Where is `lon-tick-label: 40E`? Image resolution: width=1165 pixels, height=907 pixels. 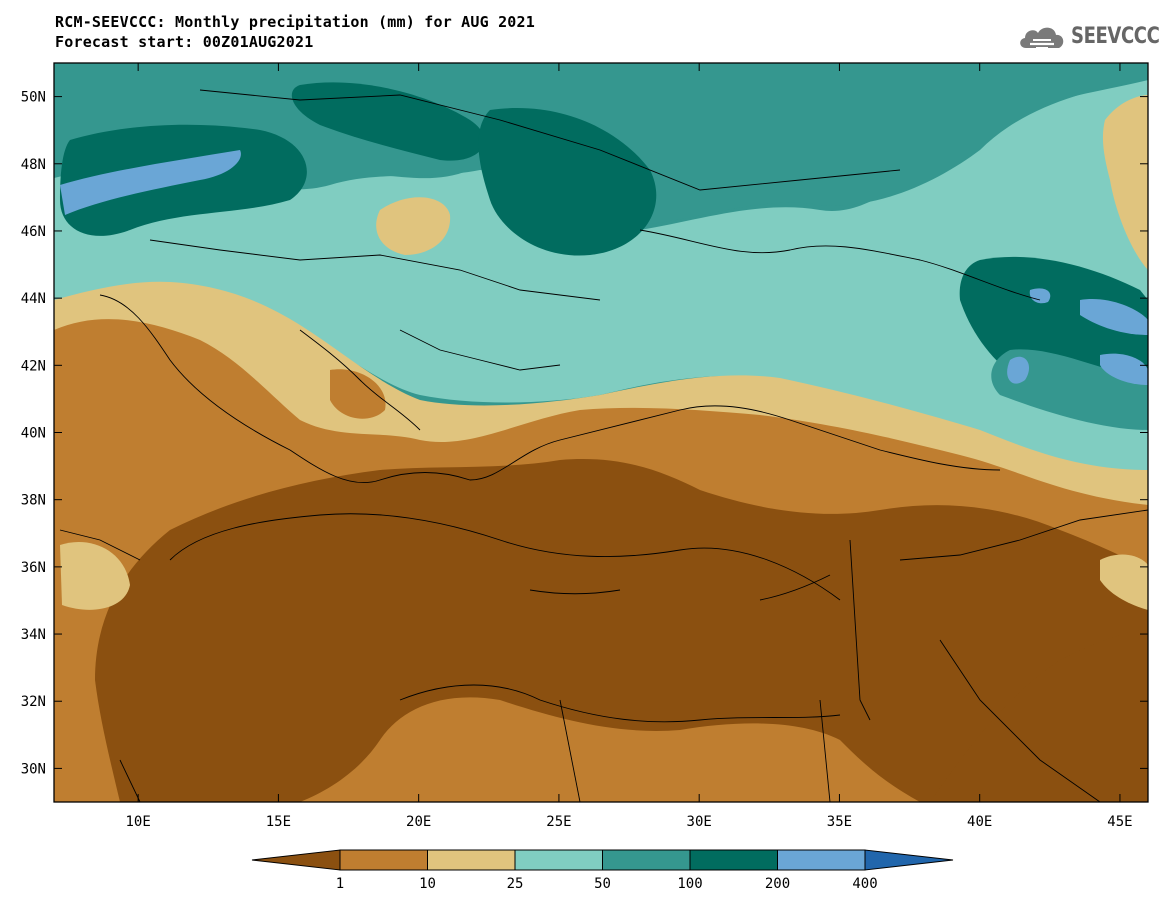 lon-tick-label: 40E is located at coordinates (979, 822).